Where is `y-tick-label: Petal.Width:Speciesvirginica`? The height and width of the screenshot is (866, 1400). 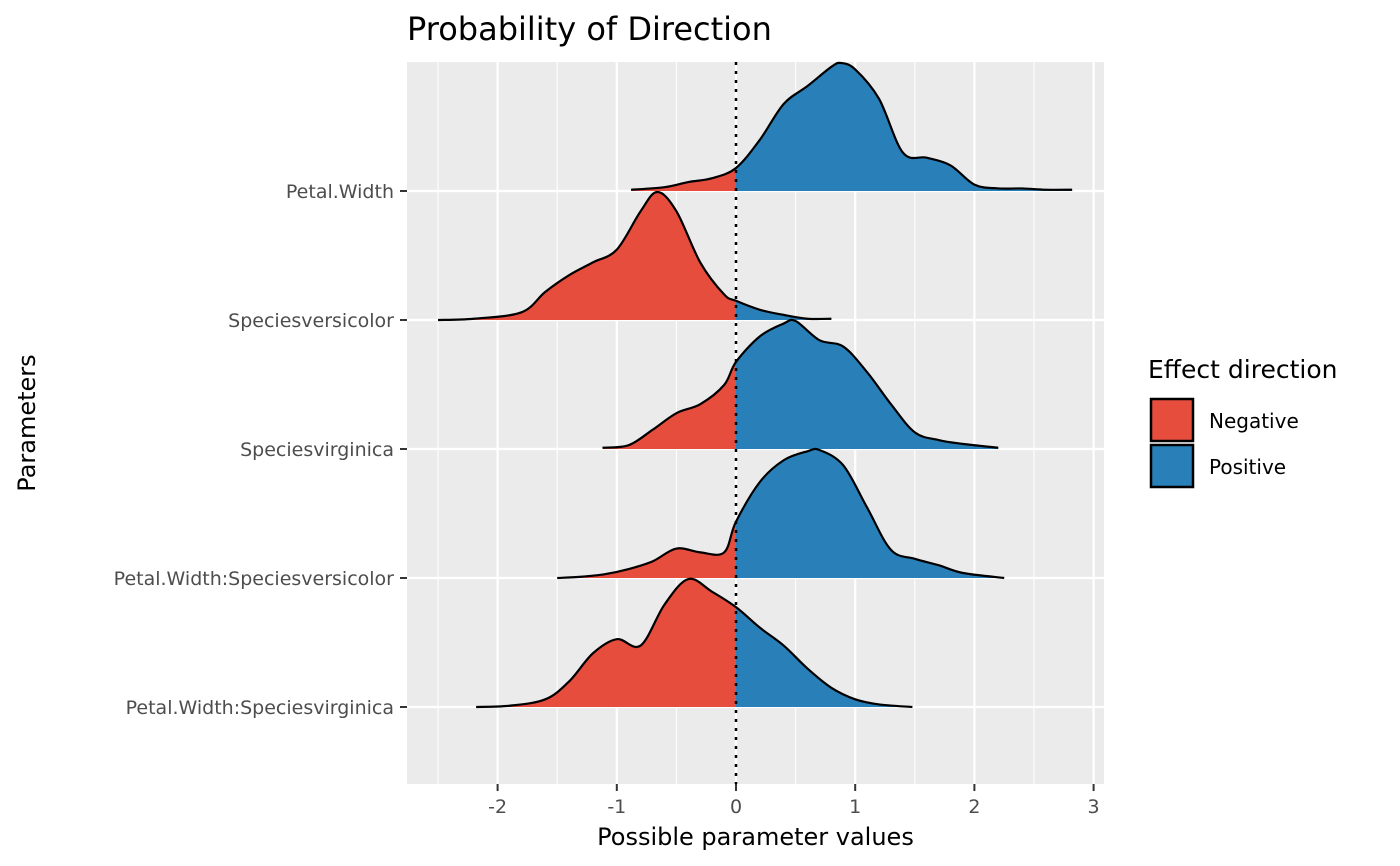 y-tick-label: Petal.Width:Speciesvirginica is located at coordinates (260, 708).